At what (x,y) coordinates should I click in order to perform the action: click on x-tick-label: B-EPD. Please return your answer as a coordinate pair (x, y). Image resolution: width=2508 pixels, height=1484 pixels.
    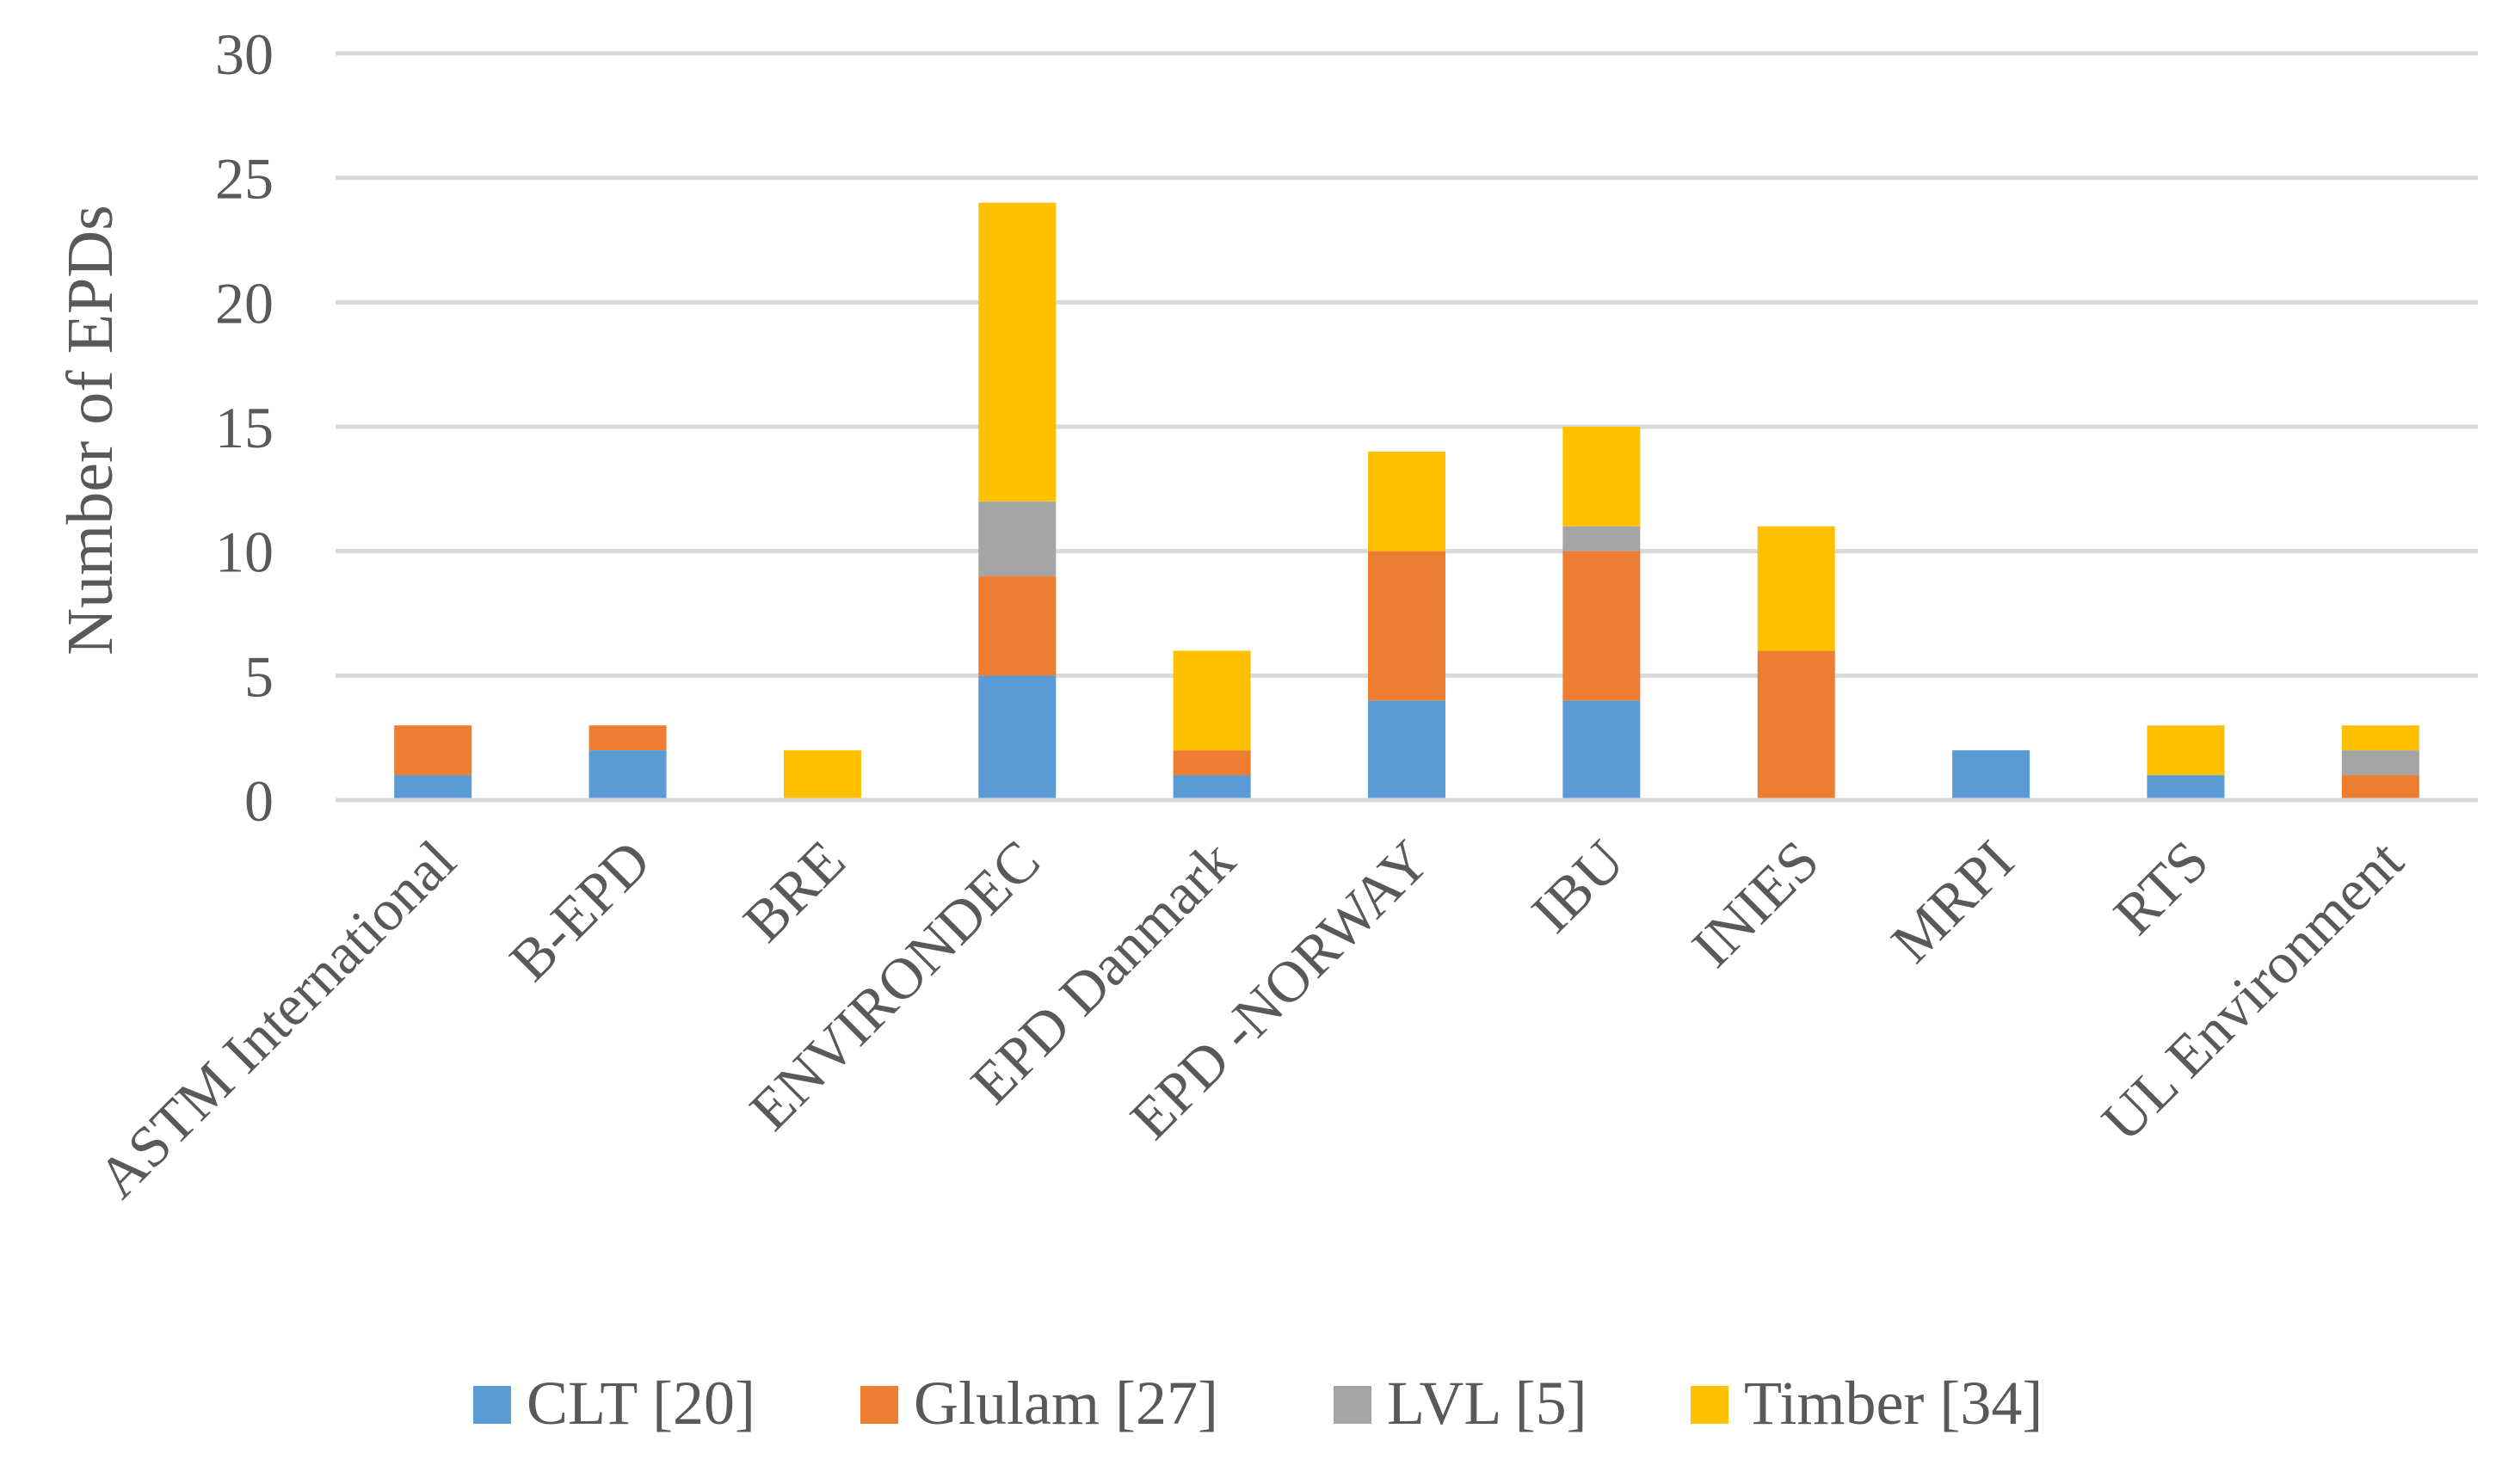
    Looking at the image, I should click on (579, 911).